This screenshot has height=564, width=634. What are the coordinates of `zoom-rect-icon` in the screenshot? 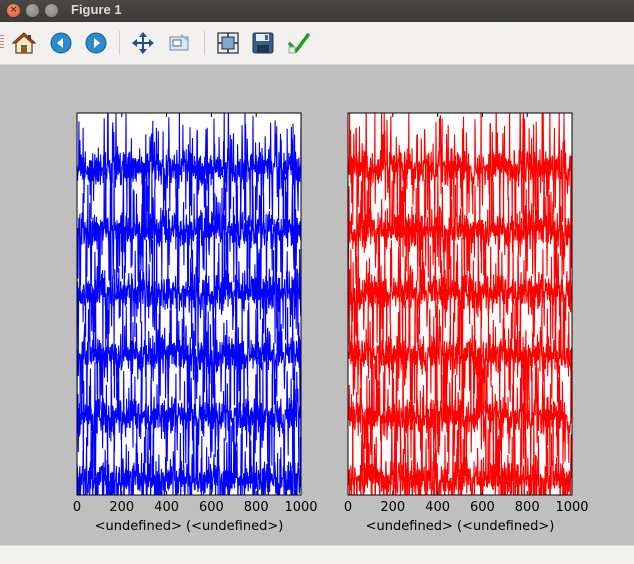 It's located at (179, 42).